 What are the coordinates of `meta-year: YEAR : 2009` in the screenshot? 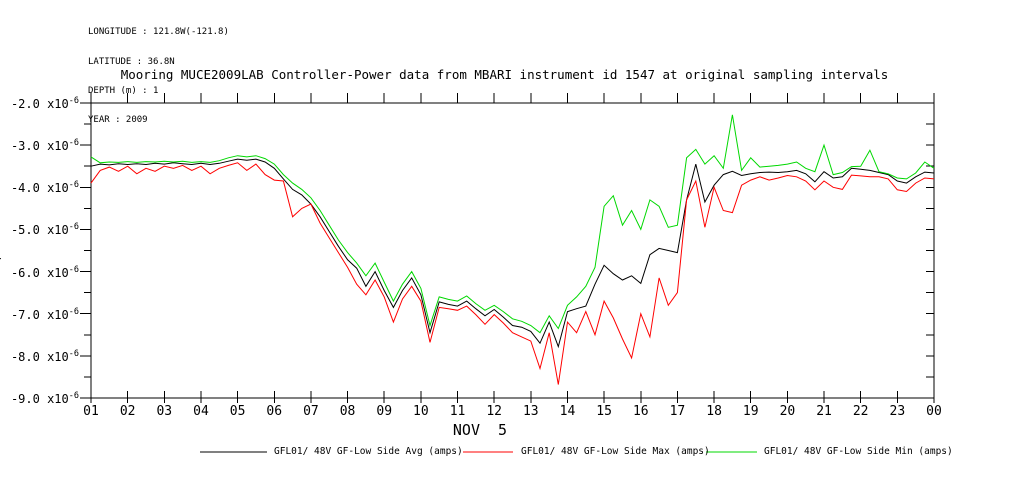 It's located at (118, 119).